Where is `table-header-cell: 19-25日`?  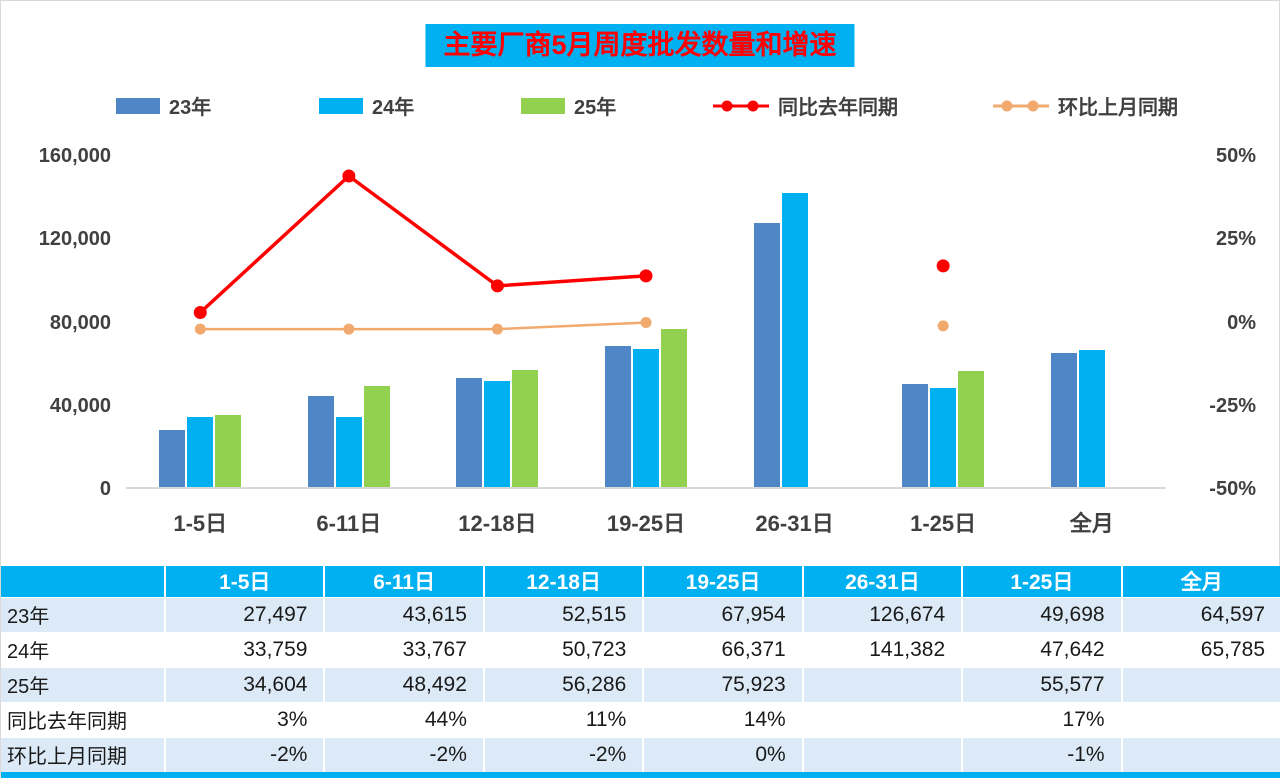 table-header-cell: 19-25日 is located at coordinates (722, 581).